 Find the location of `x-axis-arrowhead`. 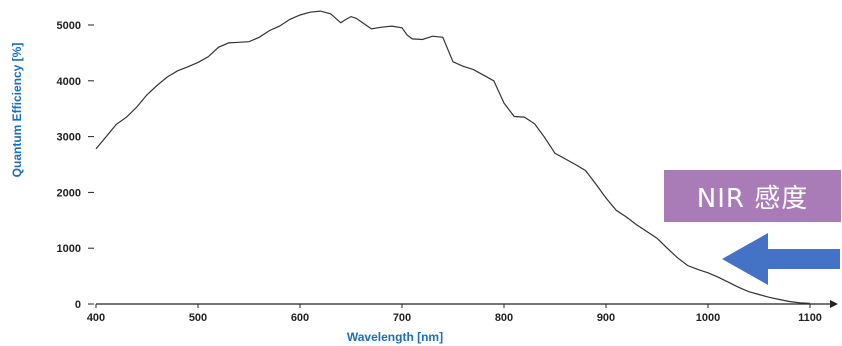

x-axis-arrowhead is located at coordinates (834, 304).